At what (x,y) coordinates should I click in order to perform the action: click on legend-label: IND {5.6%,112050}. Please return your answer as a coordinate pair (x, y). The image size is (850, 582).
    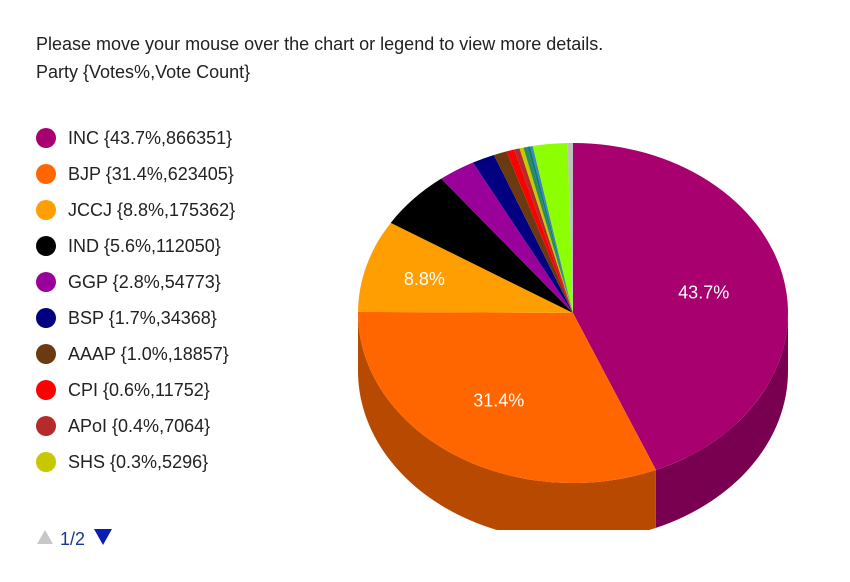
    Looking at the image, I should click on (144, 245).